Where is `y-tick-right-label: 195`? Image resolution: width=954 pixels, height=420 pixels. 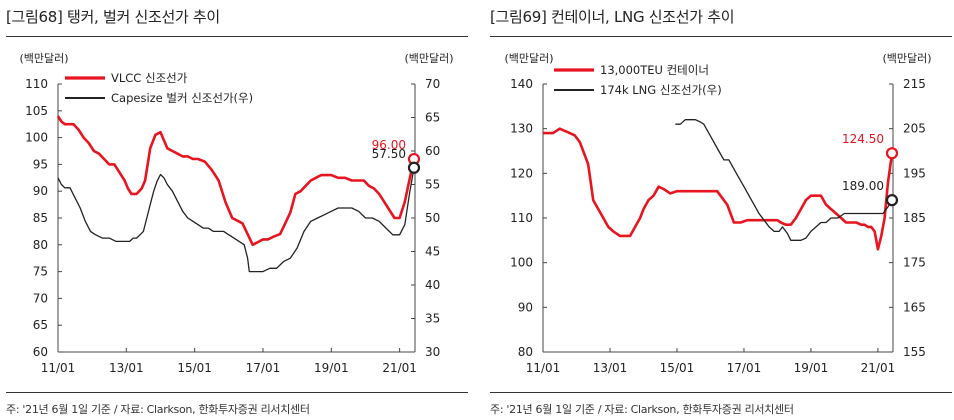
y-tick-right-label: 195 is located at coordinates (914, 173).